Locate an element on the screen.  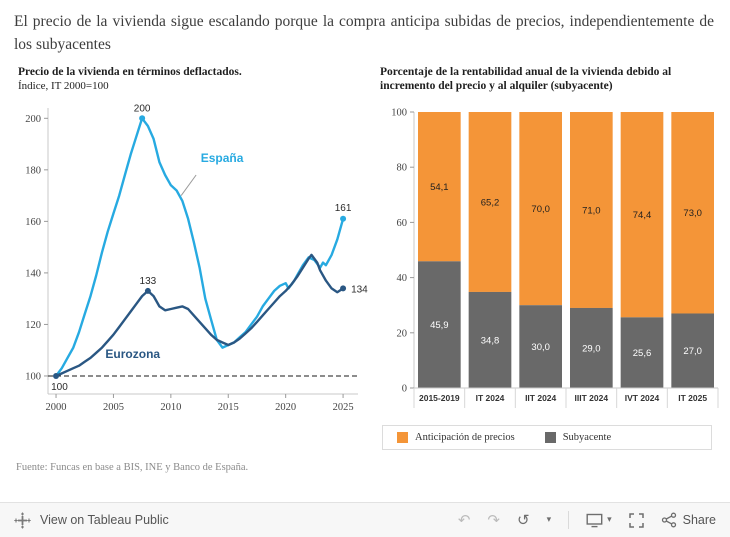
svg-text: 80 is located at coordinates (402, 168).